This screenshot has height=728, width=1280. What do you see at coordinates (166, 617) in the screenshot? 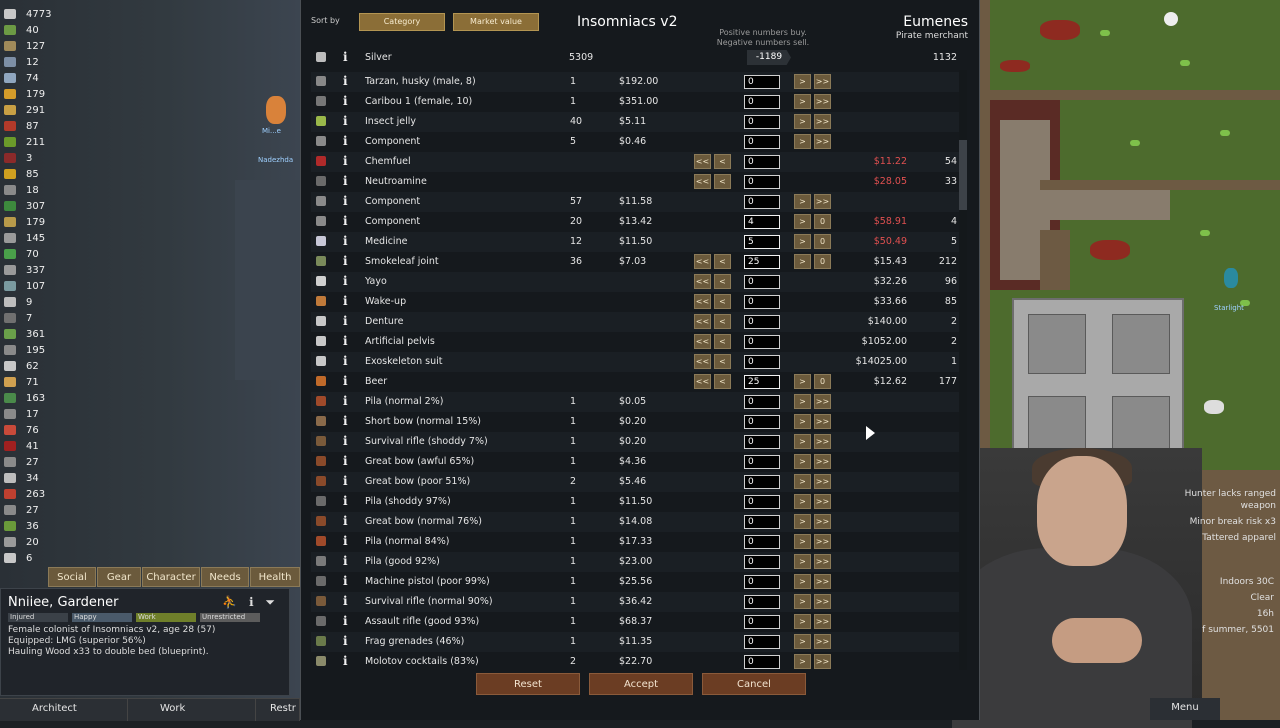
I see `status-work: Work` at bounding box center [166, 617].